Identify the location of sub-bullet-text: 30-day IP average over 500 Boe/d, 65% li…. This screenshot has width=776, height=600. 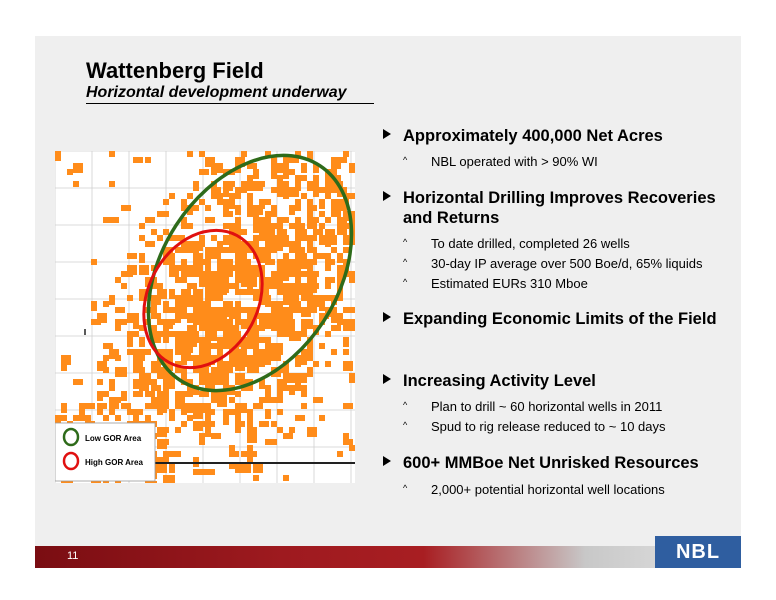
(567, 263).